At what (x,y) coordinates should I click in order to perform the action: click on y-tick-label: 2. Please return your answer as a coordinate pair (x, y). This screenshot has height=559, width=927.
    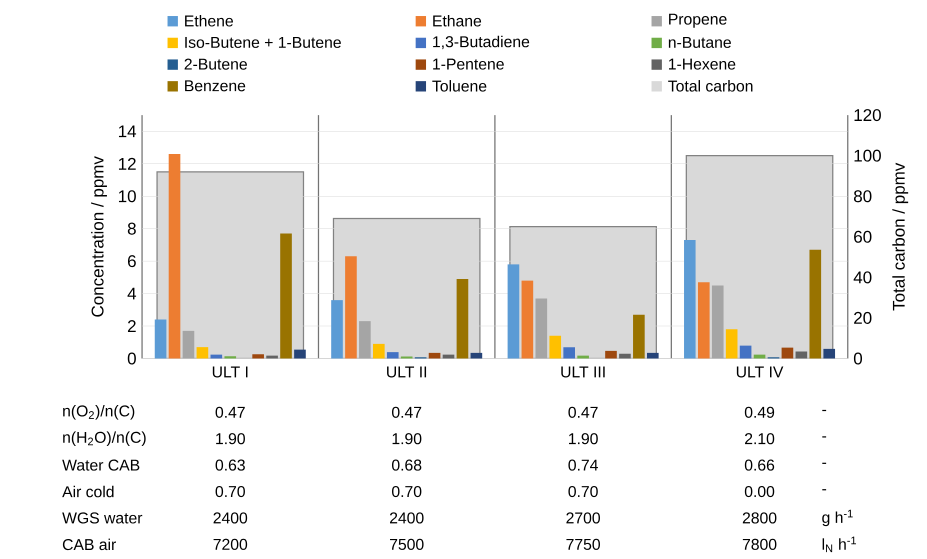
    Looking at the image, I should click on (132, 326).